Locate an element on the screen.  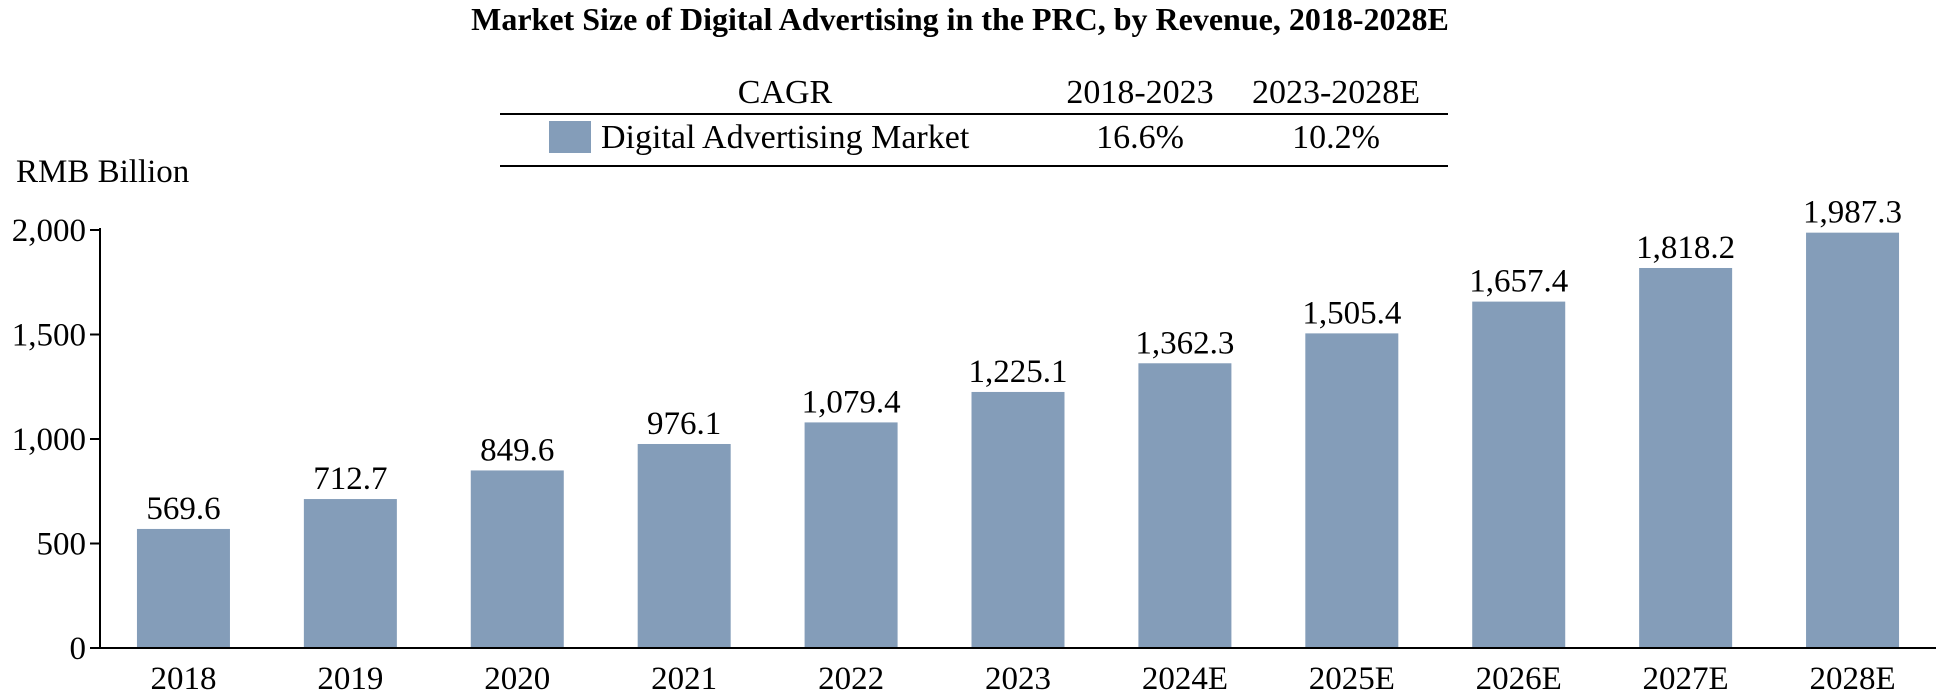
bar-2019 is located at coordinates (350, 573).